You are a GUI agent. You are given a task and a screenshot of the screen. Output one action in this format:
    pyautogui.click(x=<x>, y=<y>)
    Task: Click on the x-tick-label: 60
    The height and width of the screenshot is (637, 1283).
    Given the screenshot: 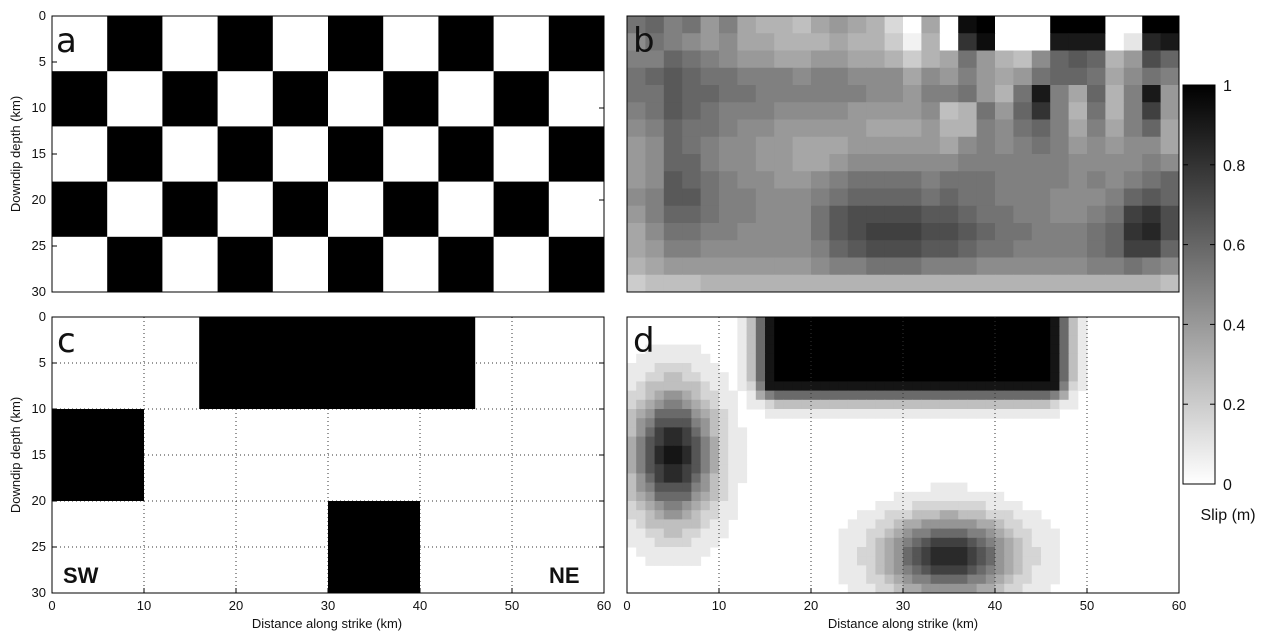 What is the action you would take?
    pyautogui.click(x=1179, y=605)
    